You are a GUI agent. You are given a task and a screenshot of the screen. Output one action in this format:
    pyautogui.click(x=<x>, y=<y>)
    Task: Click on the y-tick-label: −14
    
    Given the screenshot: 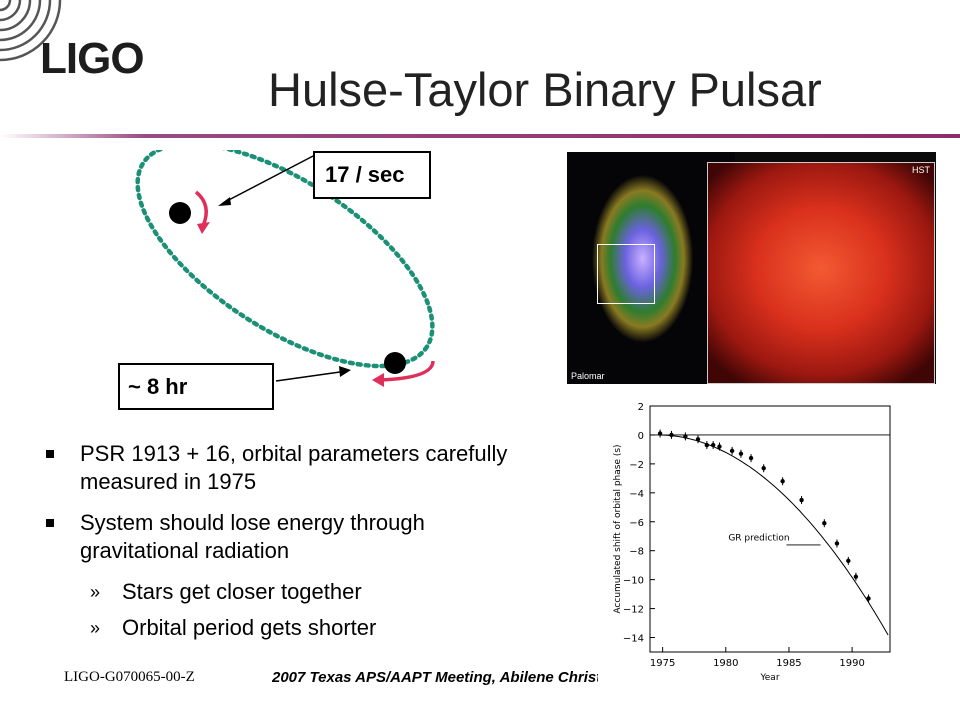 What is the action you would take?
    pyautogui.click(x=633, y=639)
    